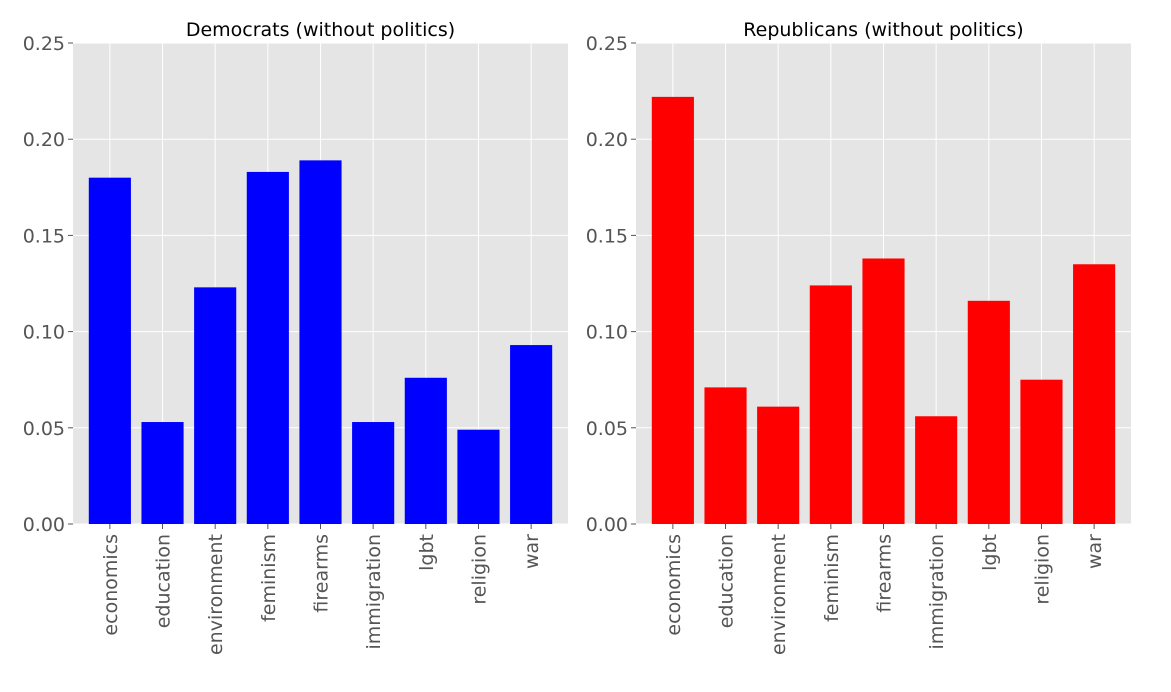 Image resolution: width=1171 pixels, height=692 pixels. Describe the element at coordinates (883, 30) in the screenshot. I see `chart-title: Republicans (without politics)` at that location.